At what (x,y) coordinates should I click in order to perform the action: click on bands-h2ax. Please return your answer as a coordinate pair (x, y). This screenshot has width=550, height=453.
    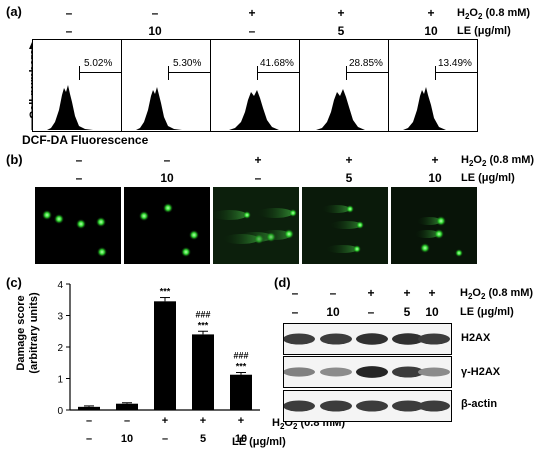
    Looking at the image, I should click on (366, 339).